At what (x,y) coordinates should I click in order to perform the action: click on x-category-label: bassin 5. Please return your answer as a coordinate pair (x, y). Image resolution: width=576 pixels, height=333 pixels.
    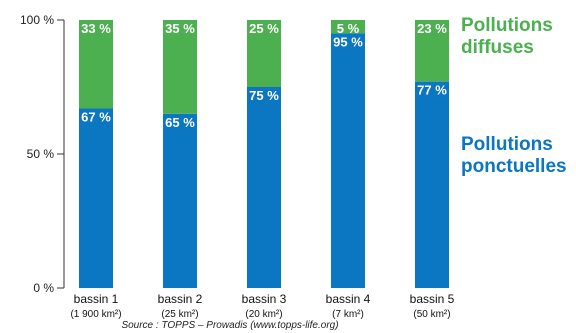
    Looking at the image, I should click on (432, 299).